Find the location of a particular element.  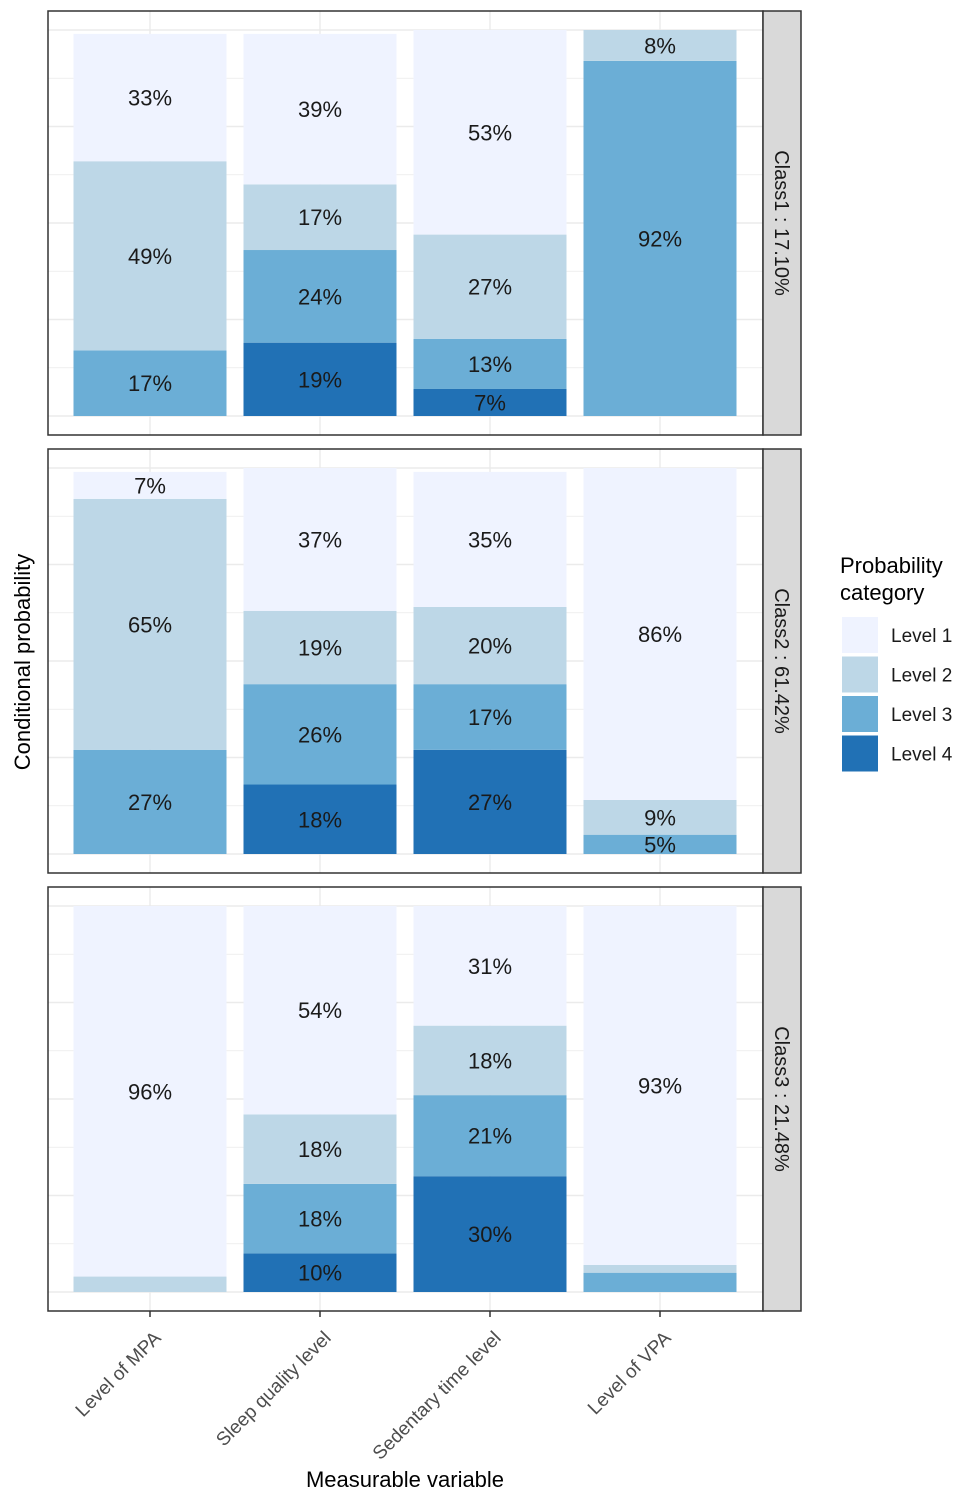

data-label: 35% is located at coordinates (490, 539).